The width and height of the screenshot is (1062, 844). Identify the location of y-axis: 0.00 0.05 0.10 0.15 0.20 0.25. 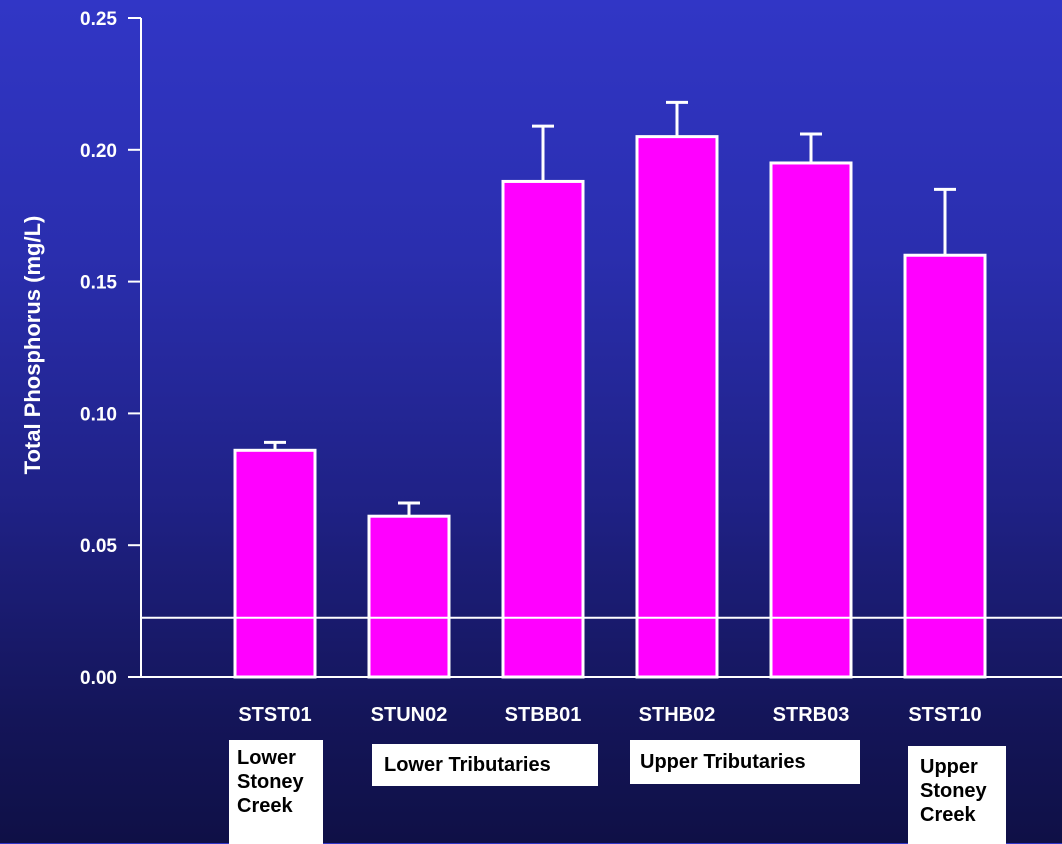
(111, 349).